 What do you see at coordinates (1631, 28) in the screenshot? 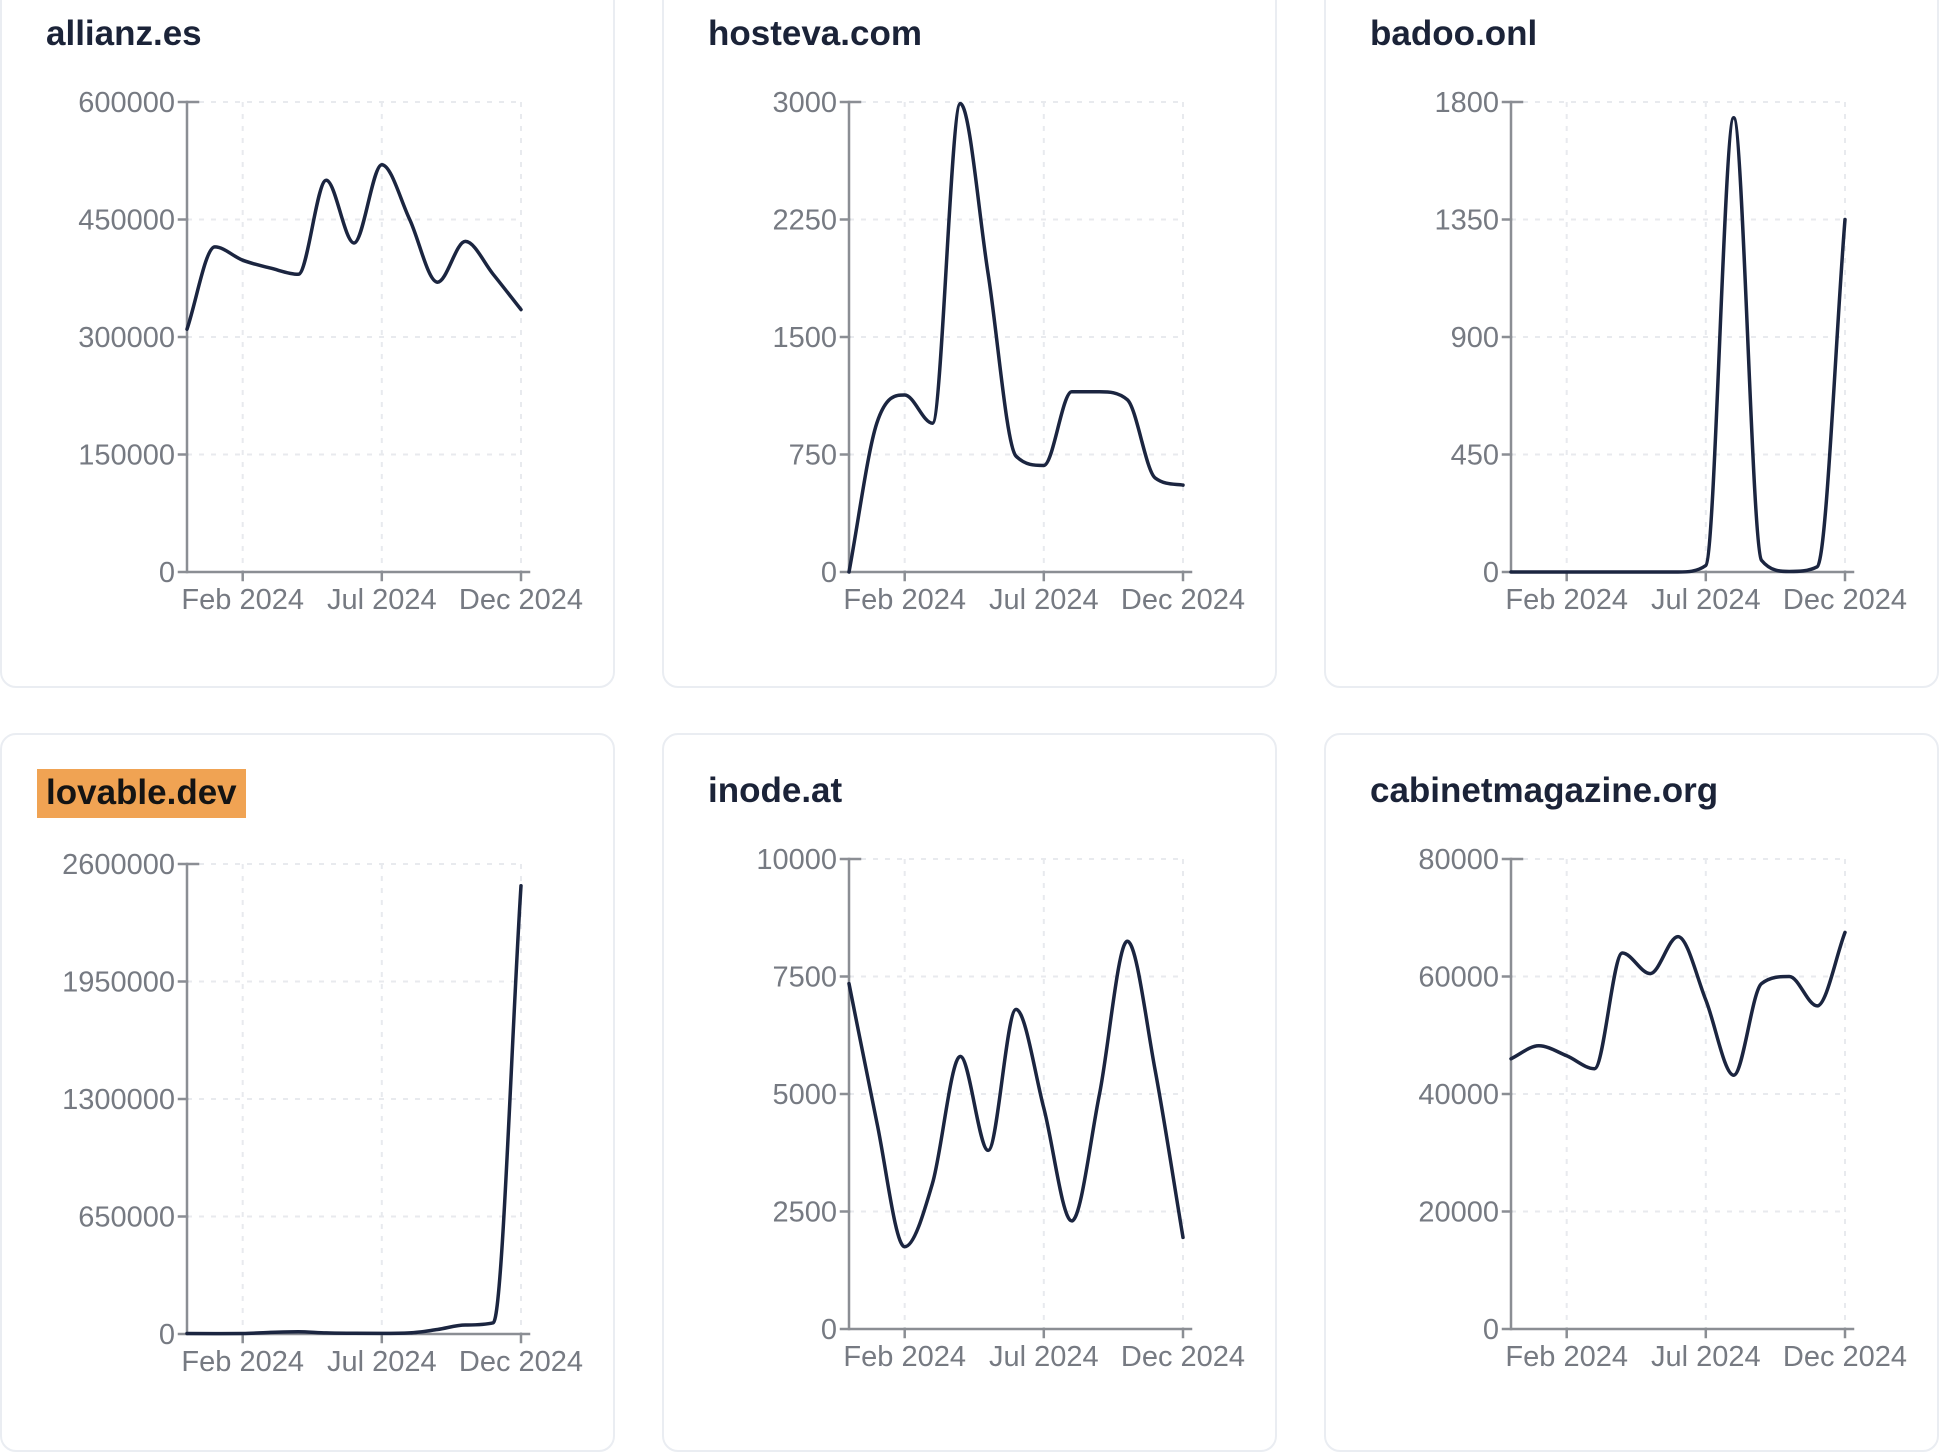
I see `card-title-row: badoo.onl` at bounding box center [1631, 28].